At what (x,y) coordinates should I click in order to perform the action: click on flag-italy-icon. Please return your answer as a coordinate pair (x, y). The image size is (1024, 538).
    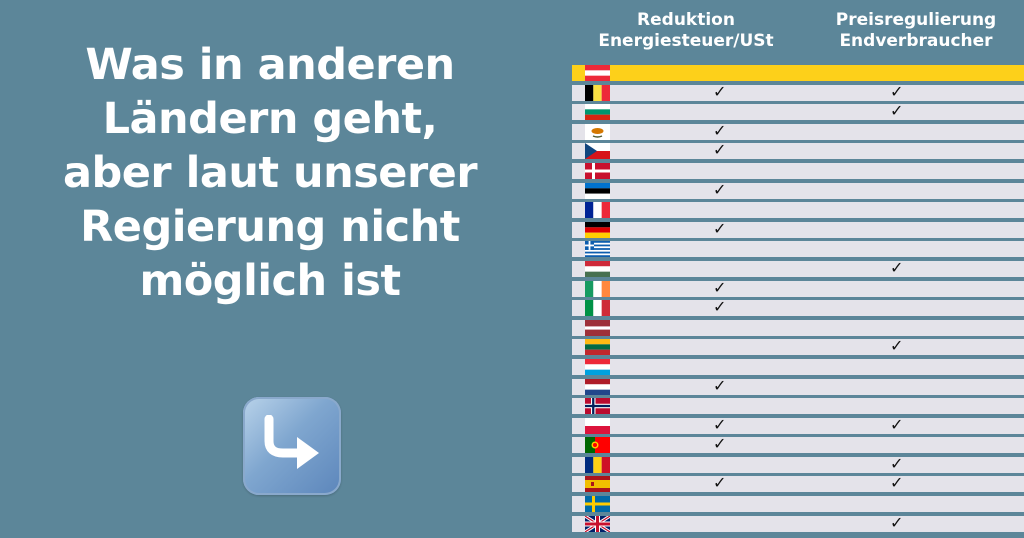
    Looking at the image, I should click on (597, 308).